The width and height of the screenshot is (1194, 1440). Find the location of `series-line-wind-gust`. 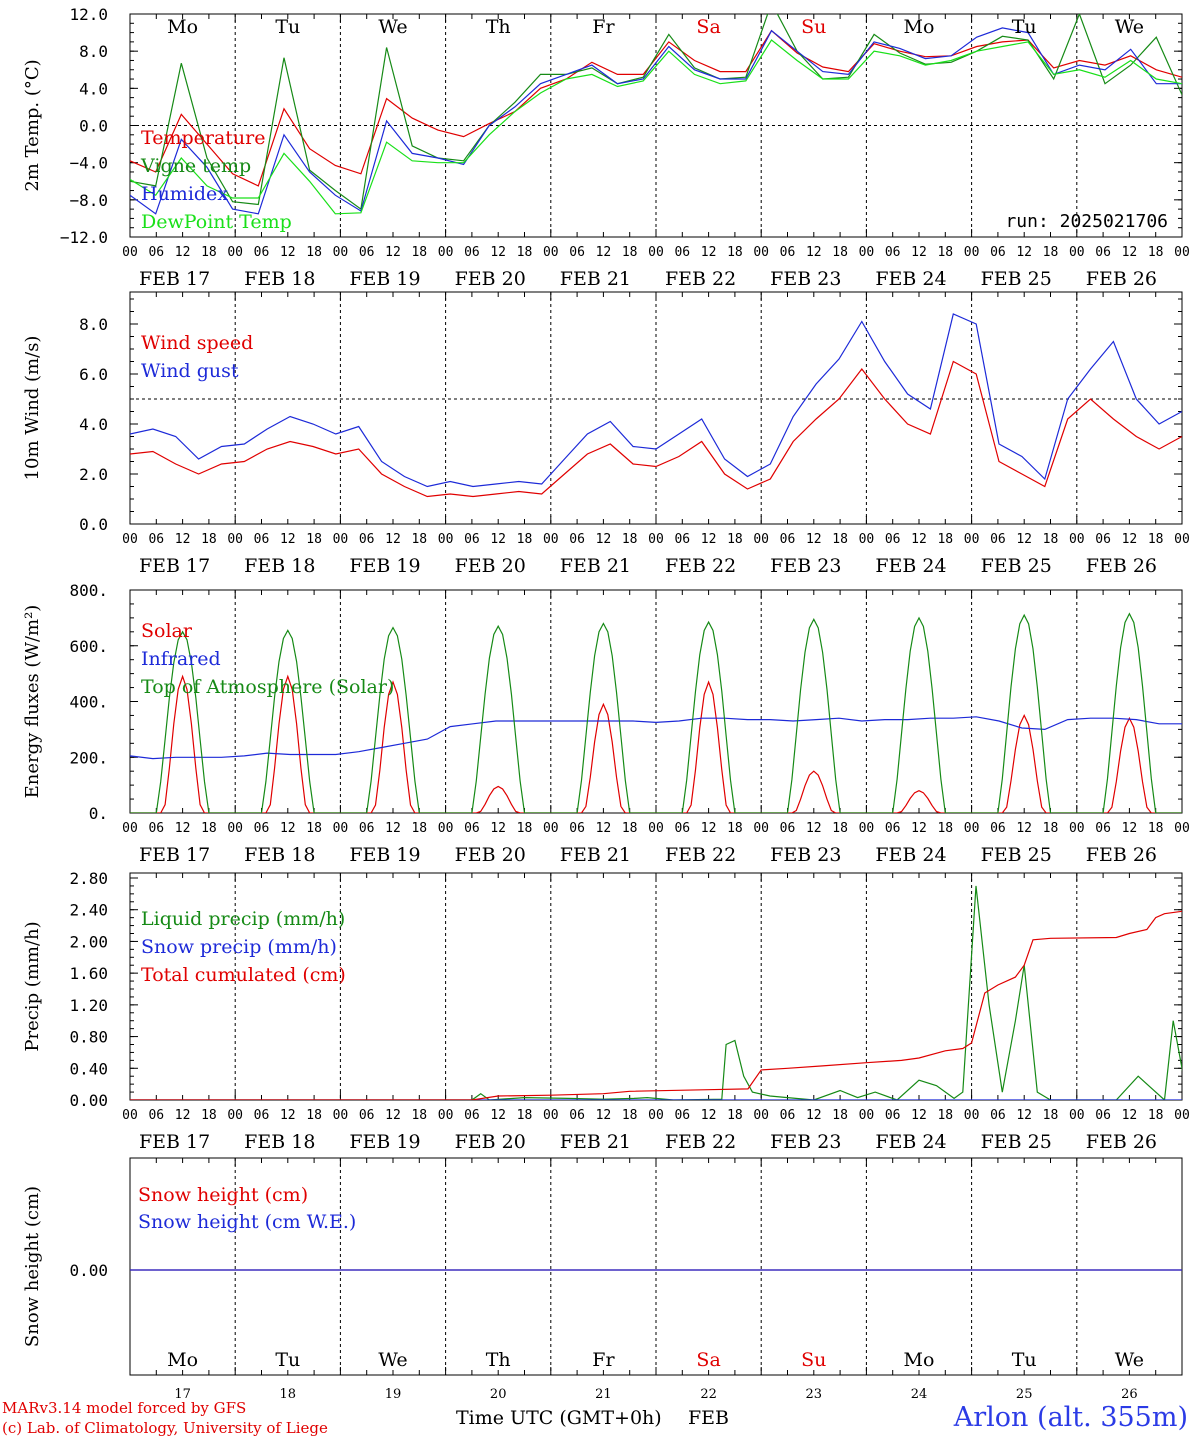

series-line-wind-gust is located at coordinates (656, 400).